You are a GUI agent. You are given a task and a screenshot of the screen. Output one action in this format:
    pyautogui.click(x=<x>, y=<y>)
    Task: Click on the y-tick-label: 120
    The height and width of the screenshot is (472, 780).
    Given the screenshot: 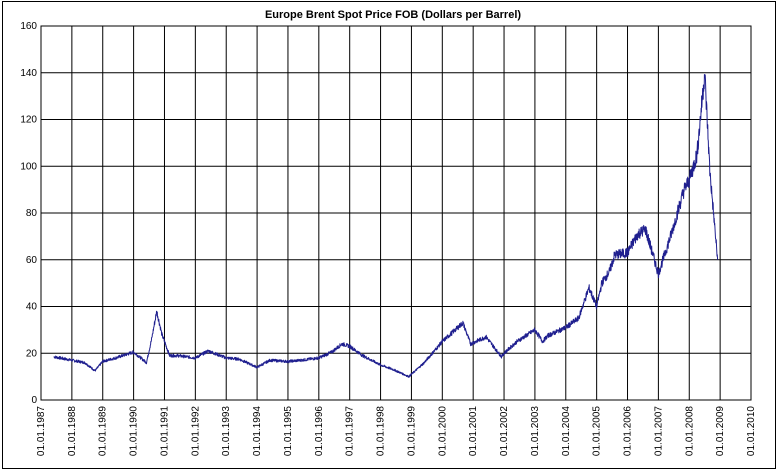 What is the action you would take?
    pyautogui.click(x=28, y=120)
    